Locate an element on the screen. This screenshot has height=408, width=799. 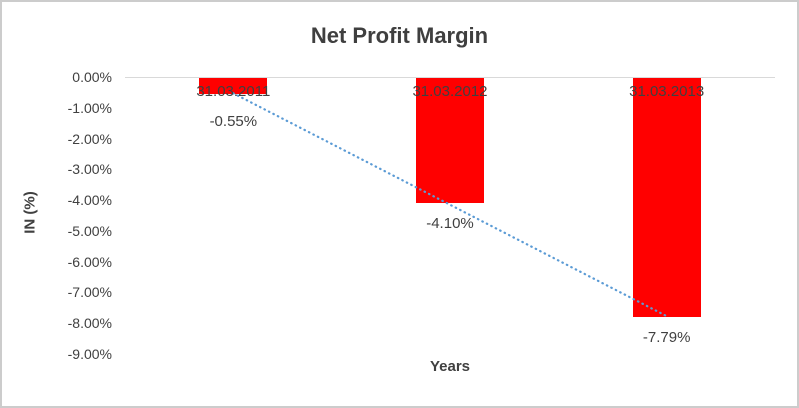
value-label: -7.79% is located at coordinates (666, 337).